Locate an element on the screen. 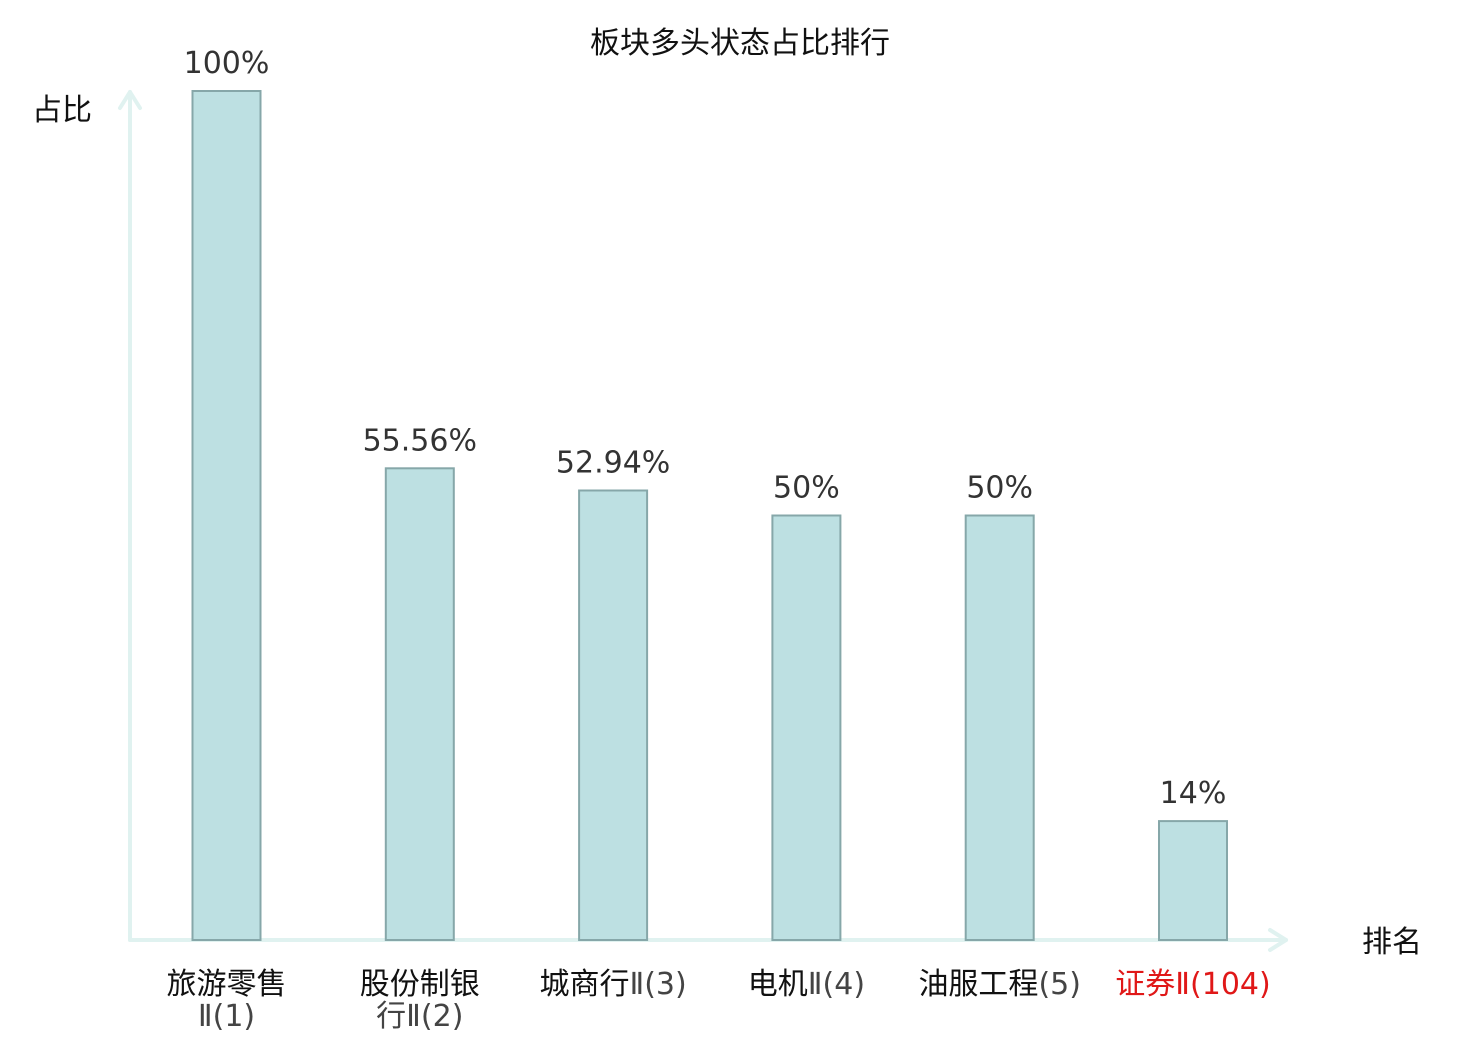  chart-title: 板块多头状态占比排行 is located at coordinates (740, 43).